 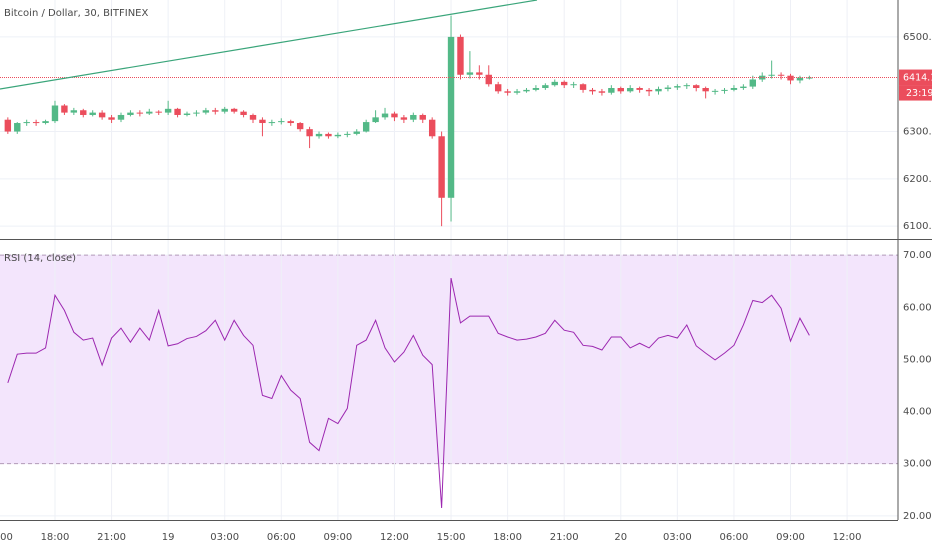 I want to click on x-tick-label: 06:00, so click(x=281, y=537).